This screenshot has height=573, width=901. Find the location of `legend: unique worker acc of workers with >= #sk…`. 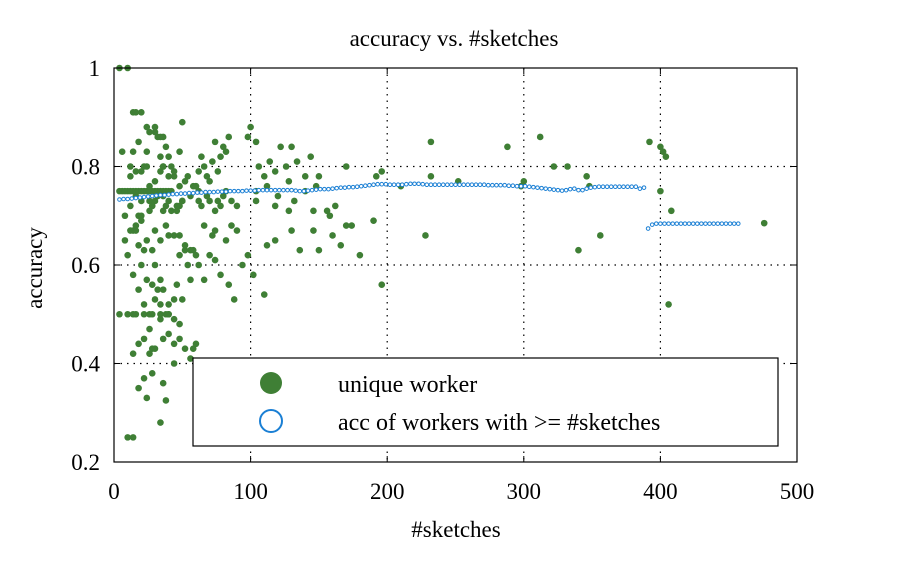

legend: unique worker acc of workers with >= #sk… is located at coordinates (485, 402).